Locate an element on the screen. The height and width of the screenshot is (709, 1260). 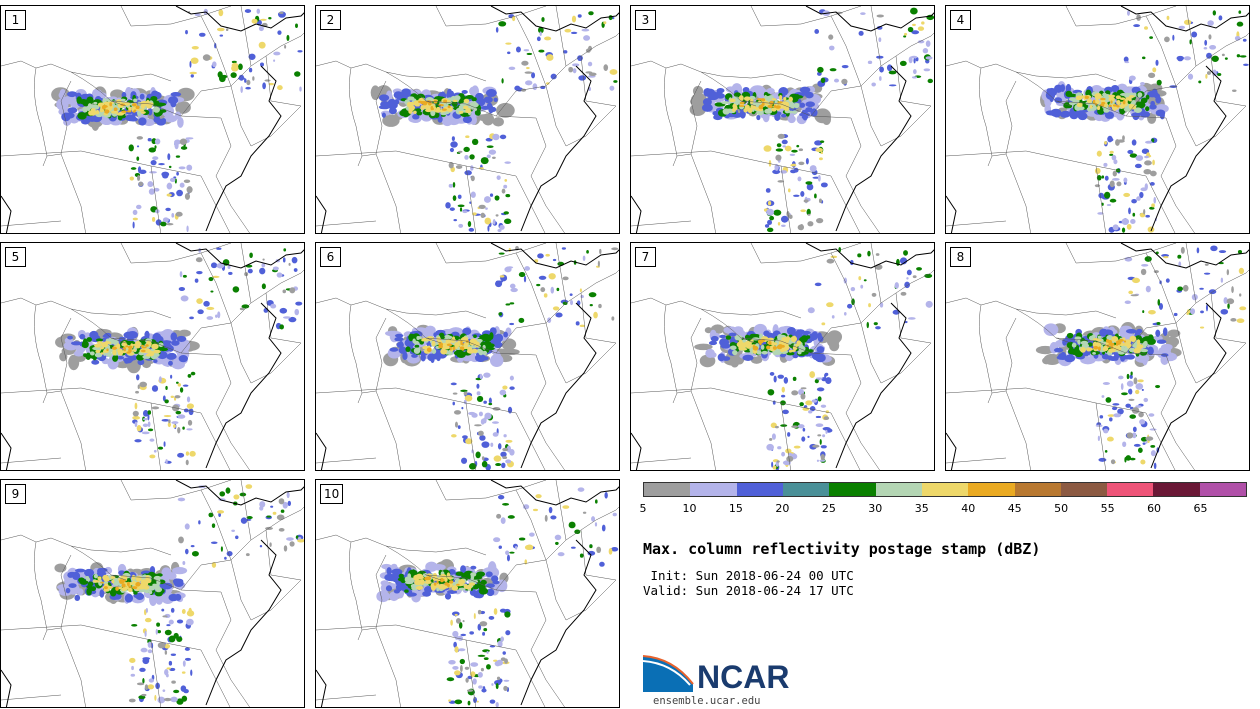
member-panel-8: 8 is located at coordinates (1097, 356).